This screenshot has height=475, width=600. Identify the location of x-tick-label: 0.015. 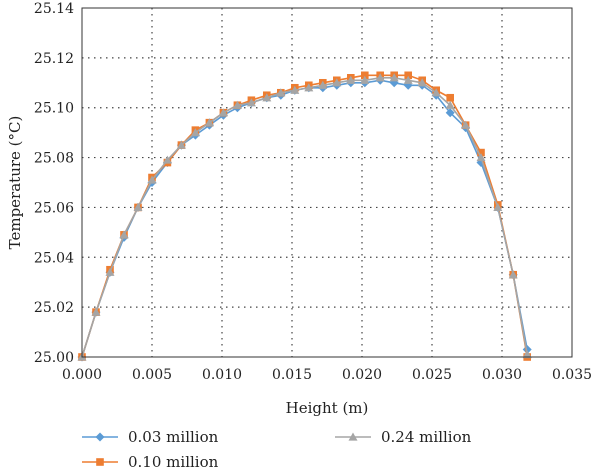
(292, 375).